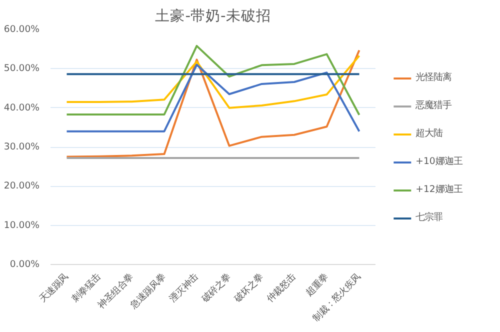 This screenshot has width=500, height=332. What do you see at coordinates (439, 189) in the screenshot?
I see `legend-label: +12娜迦王` at bounding box center [439, 189].